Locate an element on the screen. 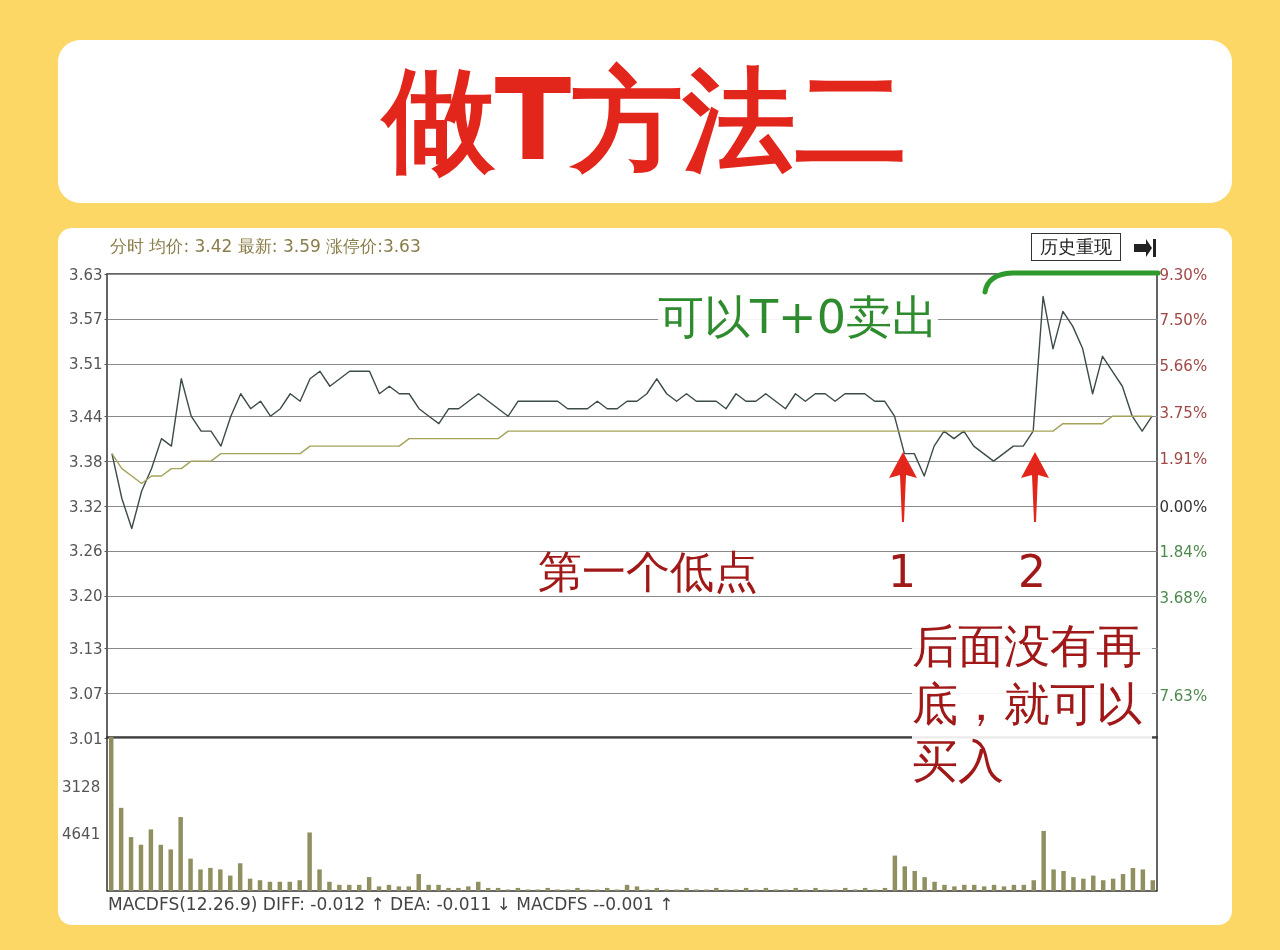 The image size is (1280, 950). y-tick-label: 3.32 is located at coordinates (86, 506).